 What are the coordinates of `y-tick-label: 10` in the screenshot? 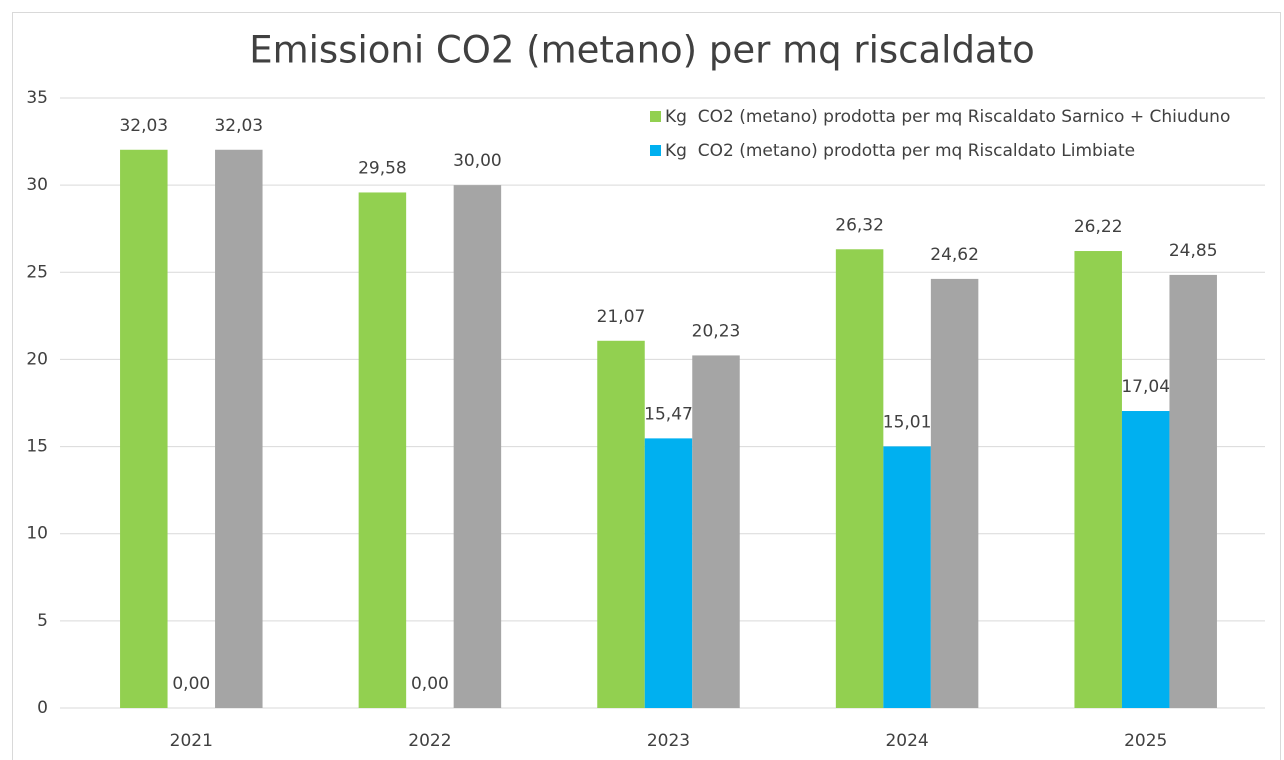 It's located at (37, 534).